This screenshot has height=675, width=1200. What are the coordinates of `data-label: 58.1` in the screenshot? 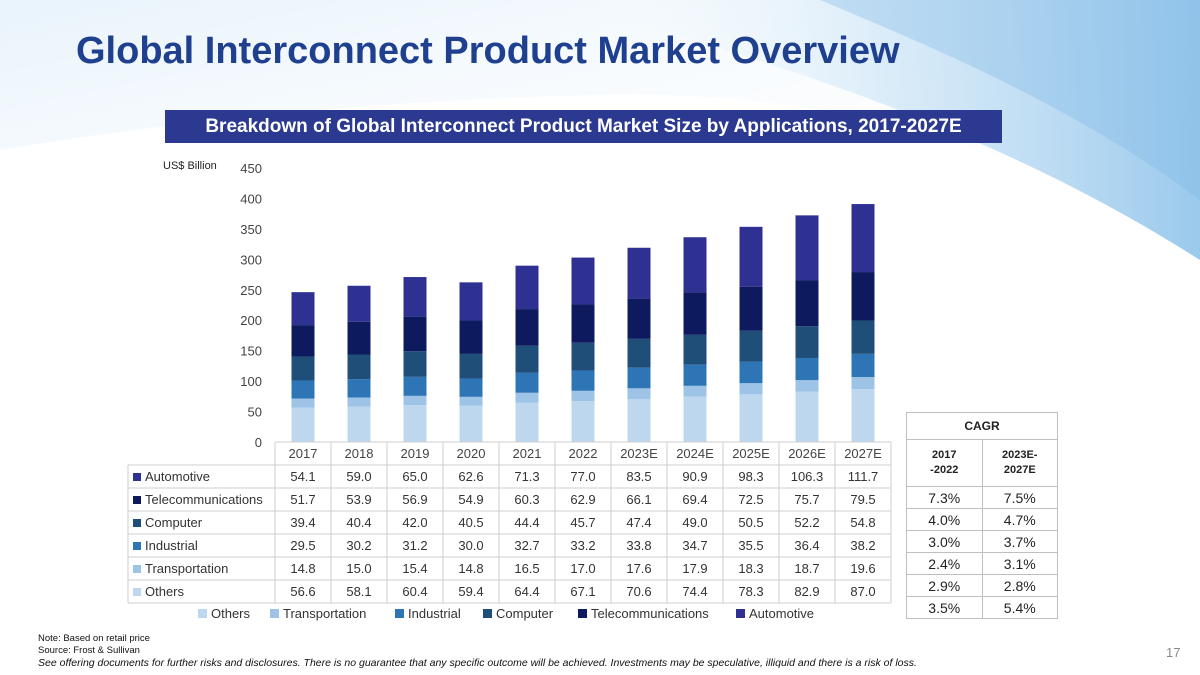 It's located at (358, 591).